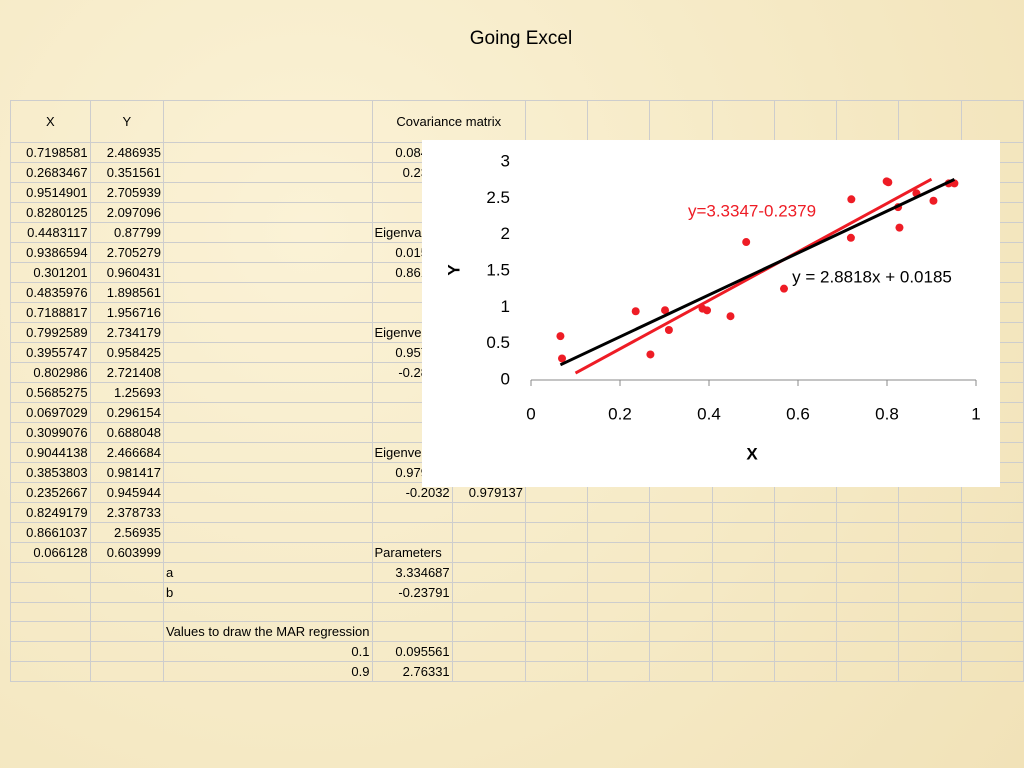 Image resolution: width=1024 pixels, height=768 pixels. I want to click on row: a 3.334687, so click(517, 572).